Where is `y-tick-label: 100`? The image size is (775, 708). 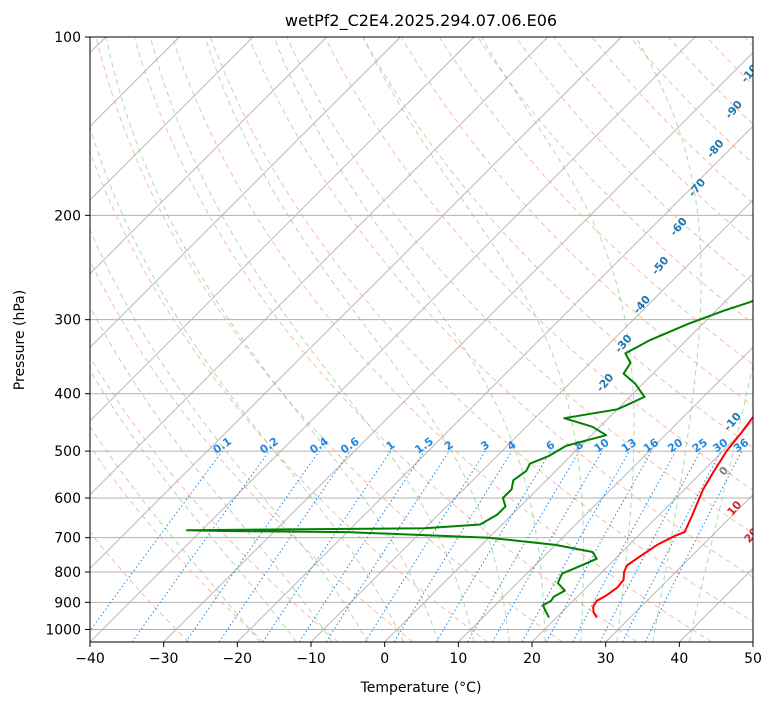
y-tick-label: 100 is located at coordinates (67, 38).